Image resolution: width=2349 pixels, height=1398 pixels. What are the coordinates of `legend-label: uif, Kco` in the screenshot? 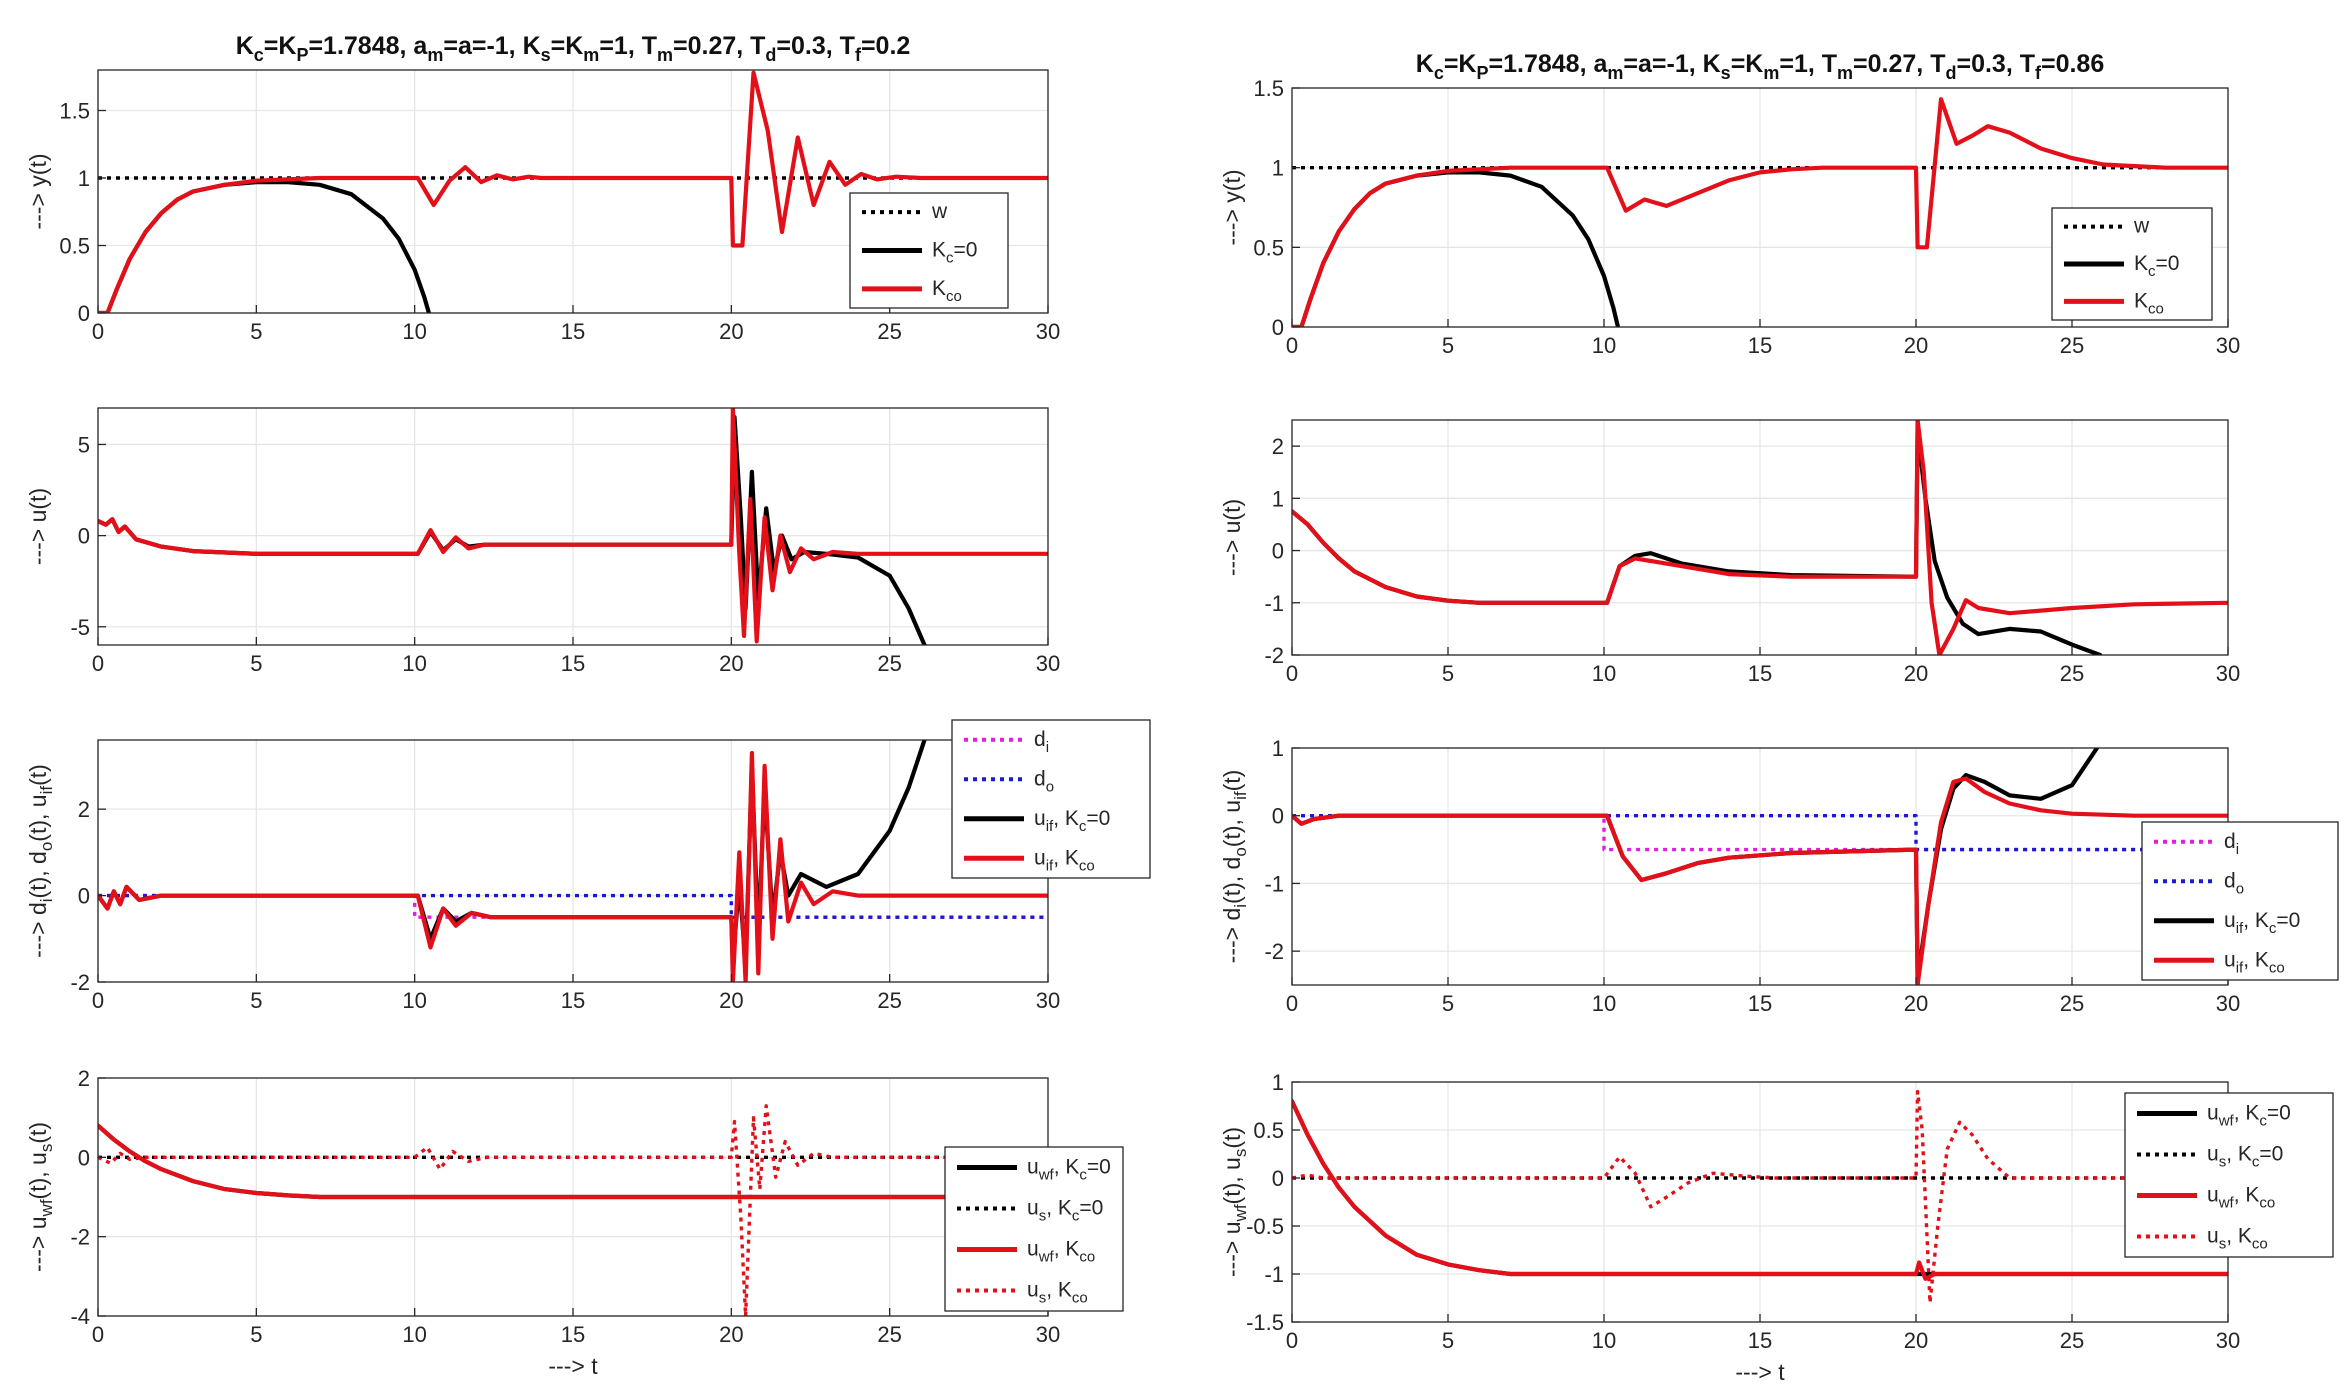 It's located at (1064, 860).